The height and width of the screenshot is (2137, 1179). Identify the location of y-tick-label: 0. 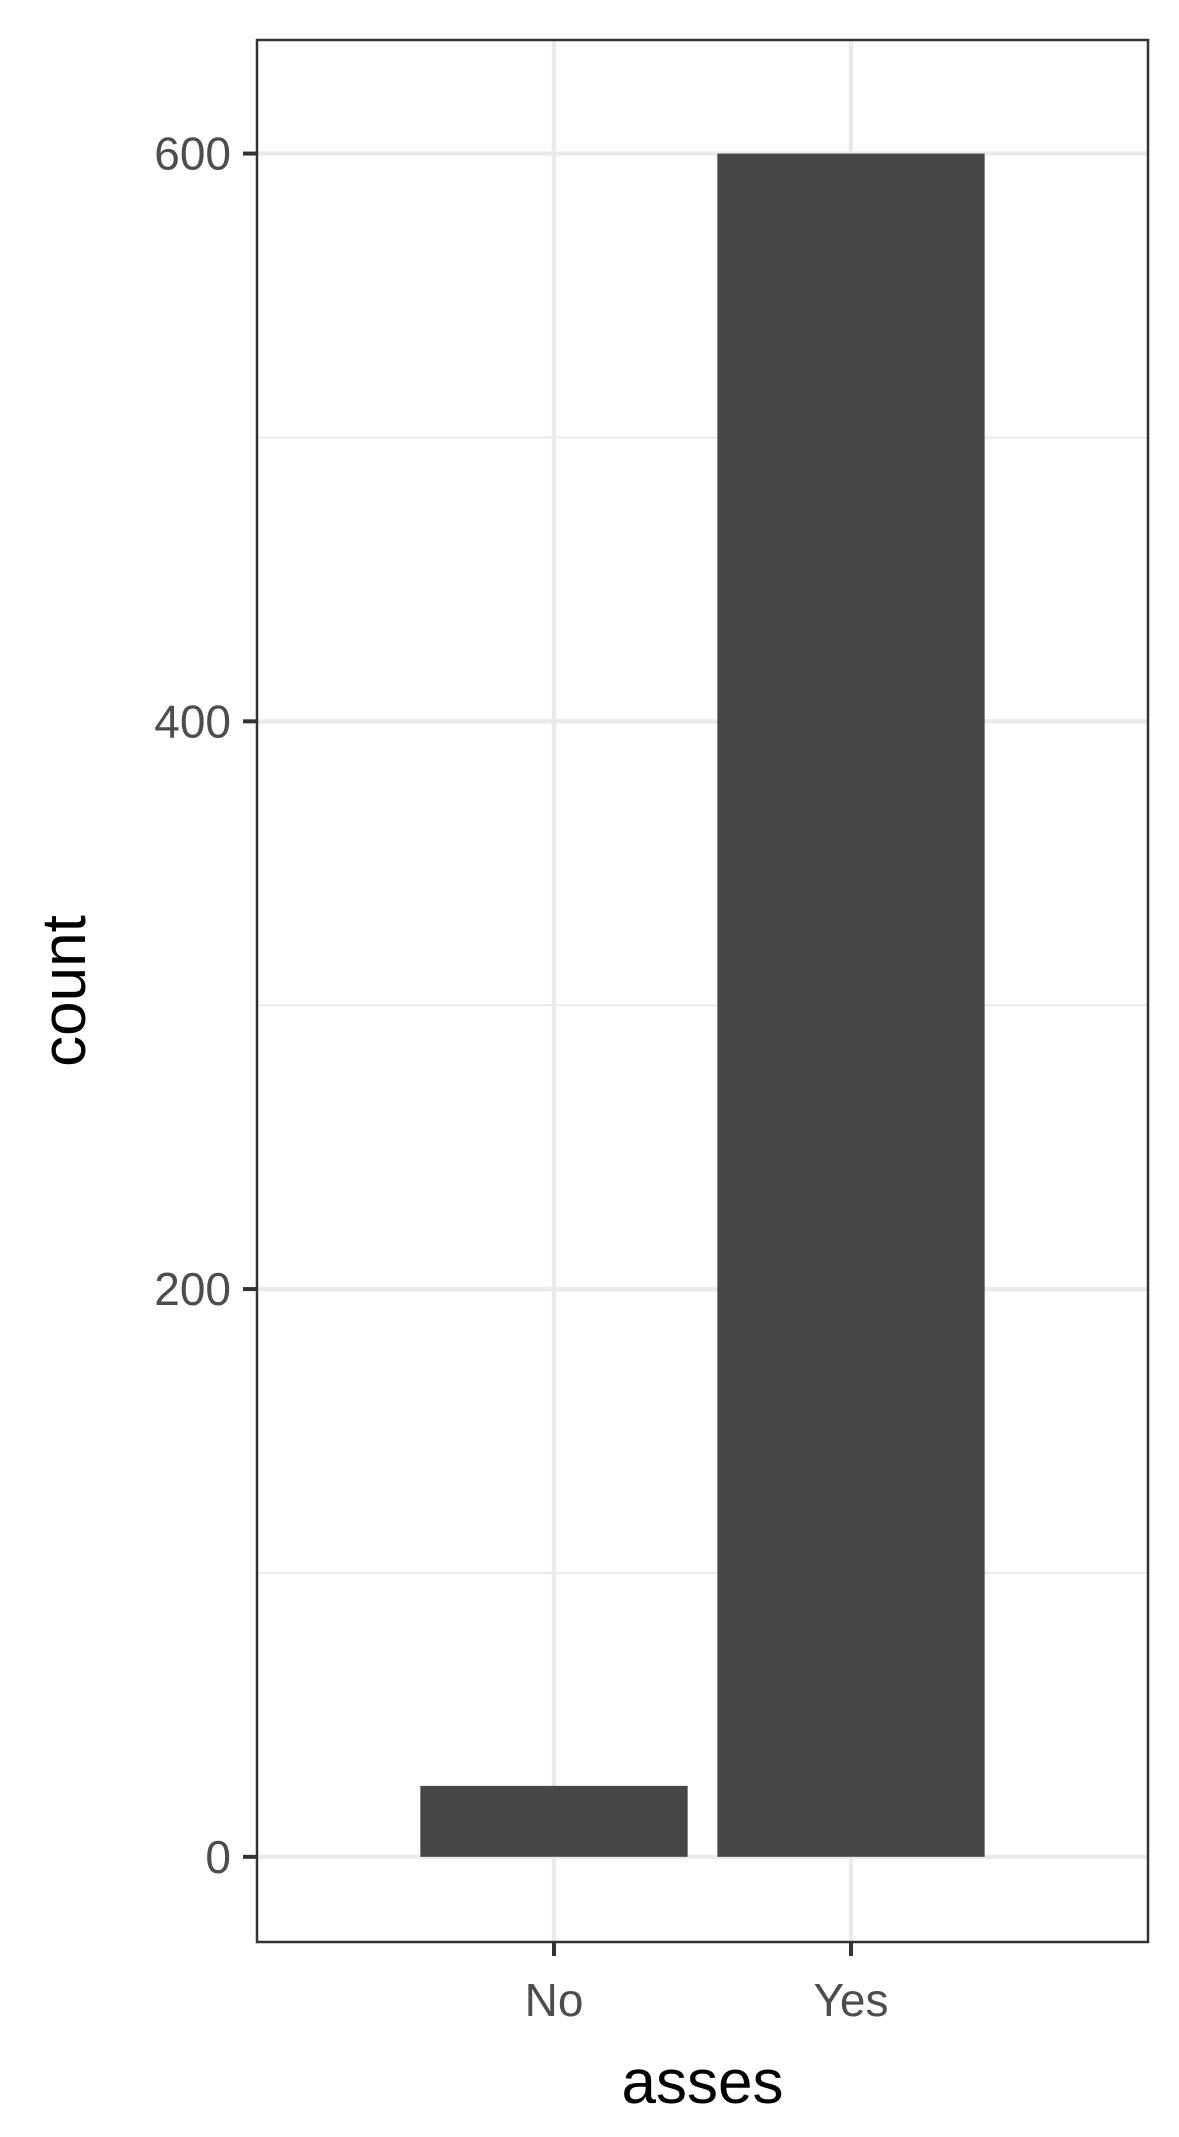
(218, 1857).